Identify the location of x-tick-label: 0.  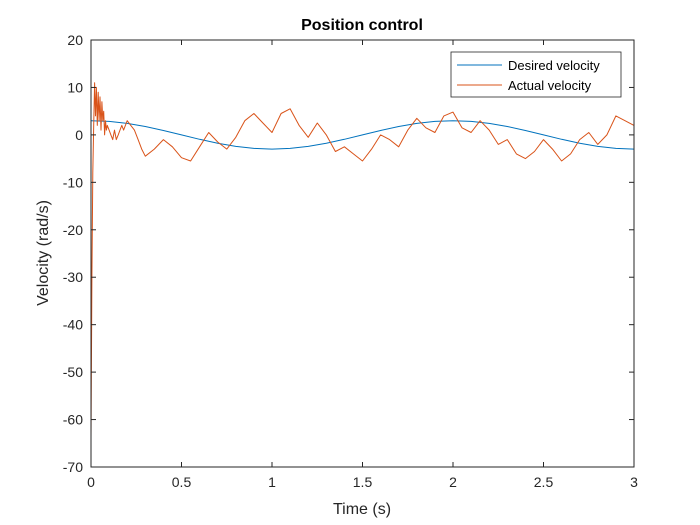
(91, 482).